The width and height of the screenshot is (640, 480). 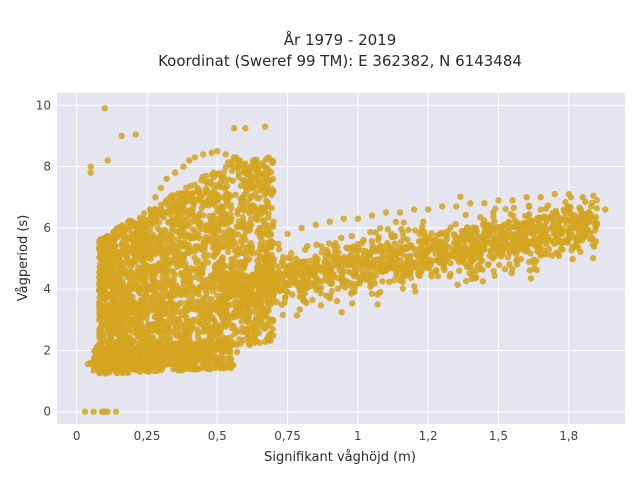 What do you see at coordinates (47, 412) in the screenshot?
I see `y-tick-label: 0` at bounding box center [47, 412].